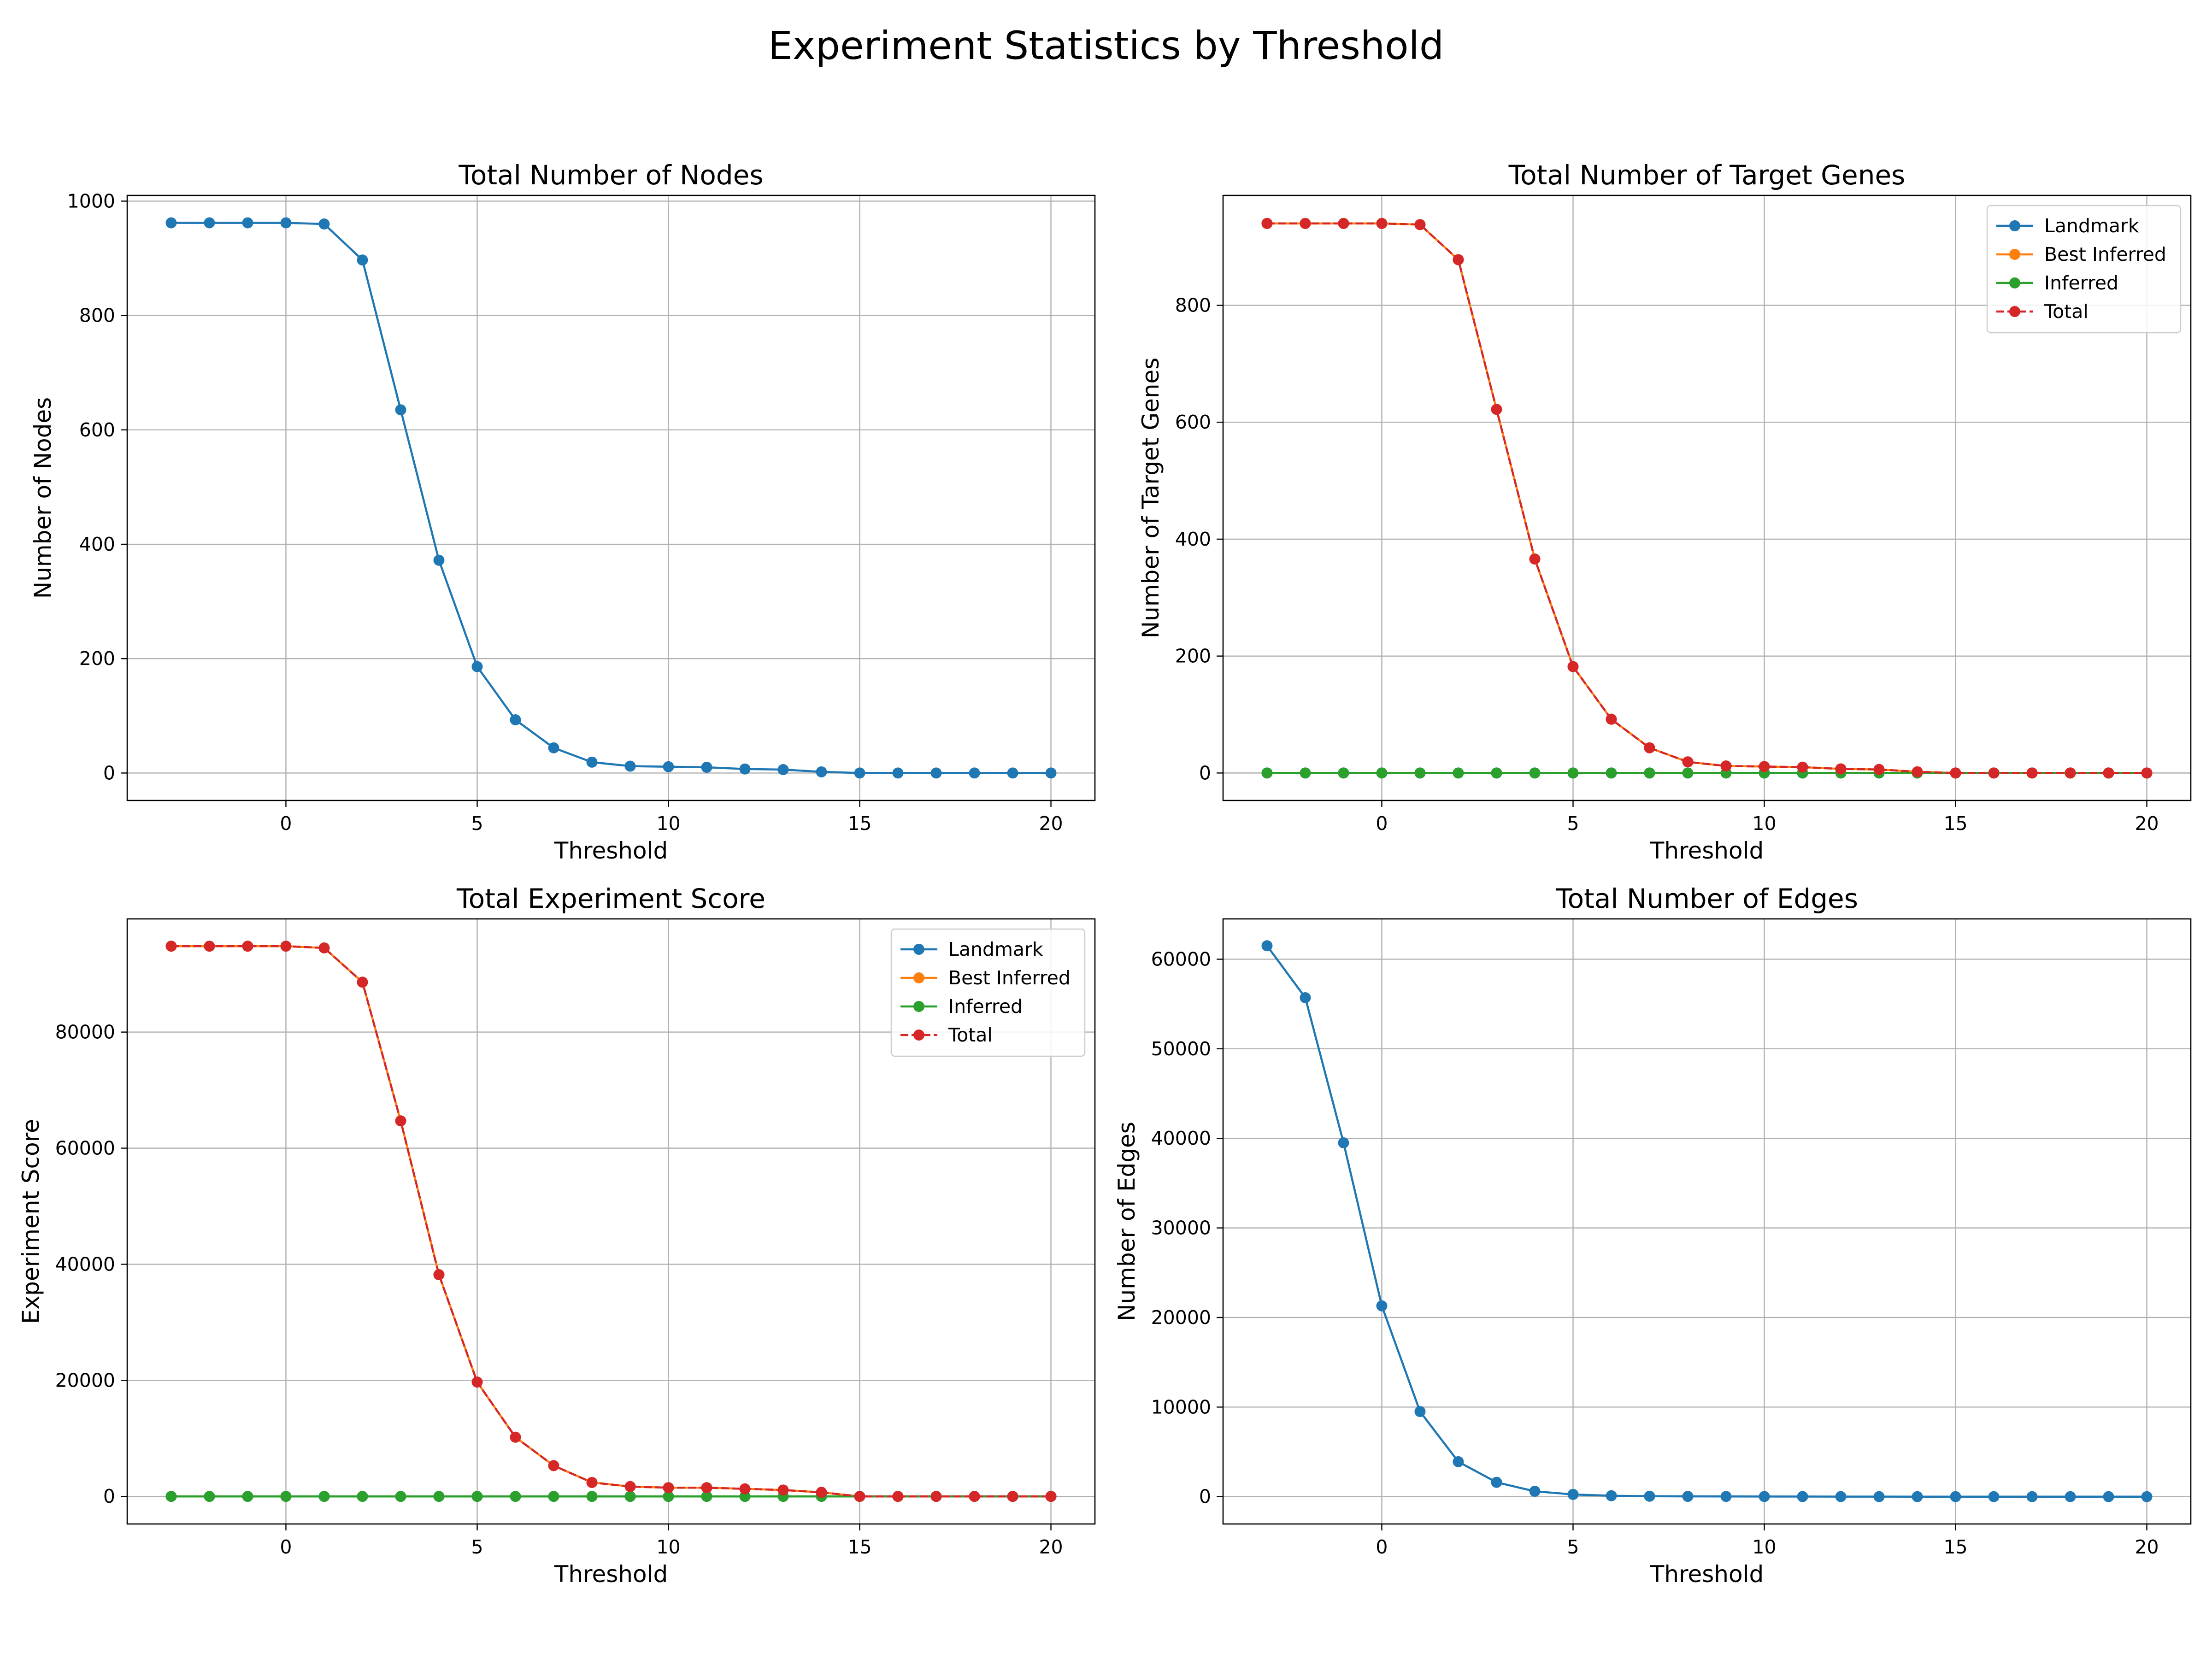 The height and width of the screenshot is (1659, 2212). Describe the element at coordinates (1126, 1221) in the screenshot. I see `y-axis-label: Number of Edges` at that location.